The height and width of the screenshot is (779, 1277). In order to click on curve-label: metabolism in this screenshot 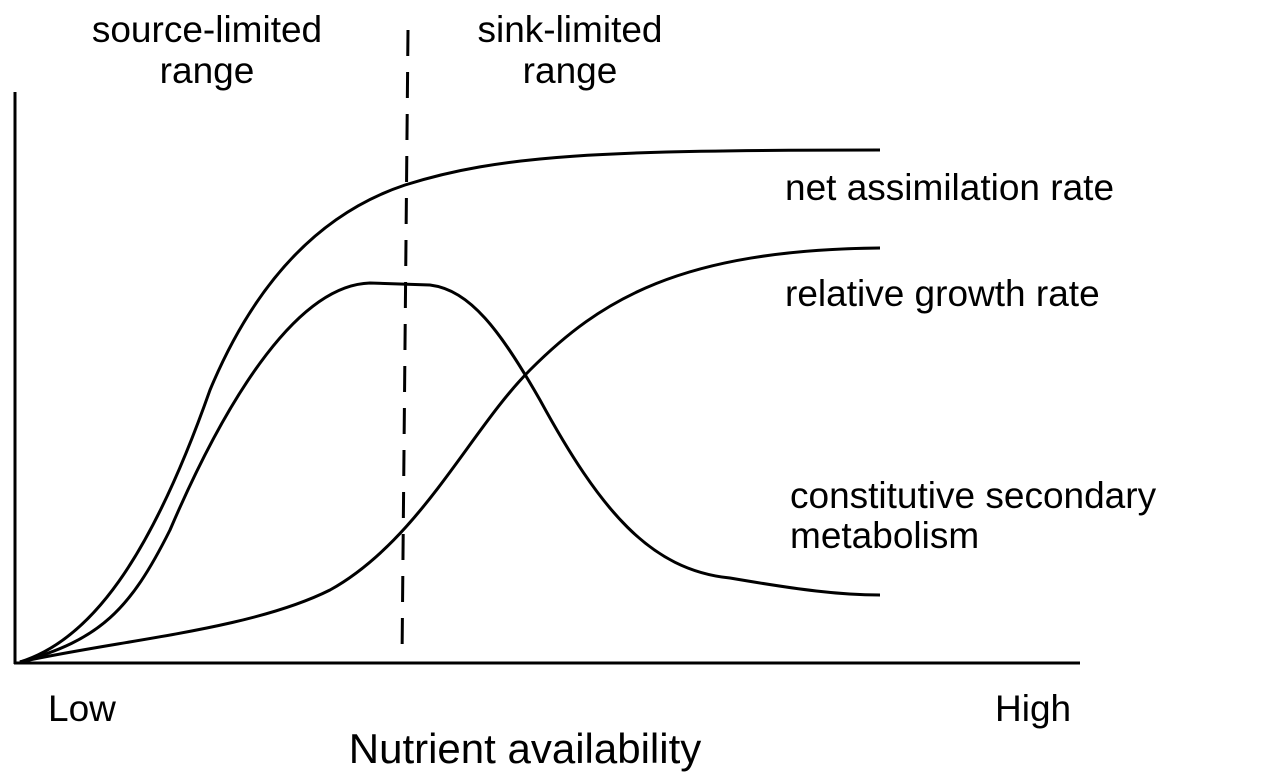, I will do `click(884, 535)`.